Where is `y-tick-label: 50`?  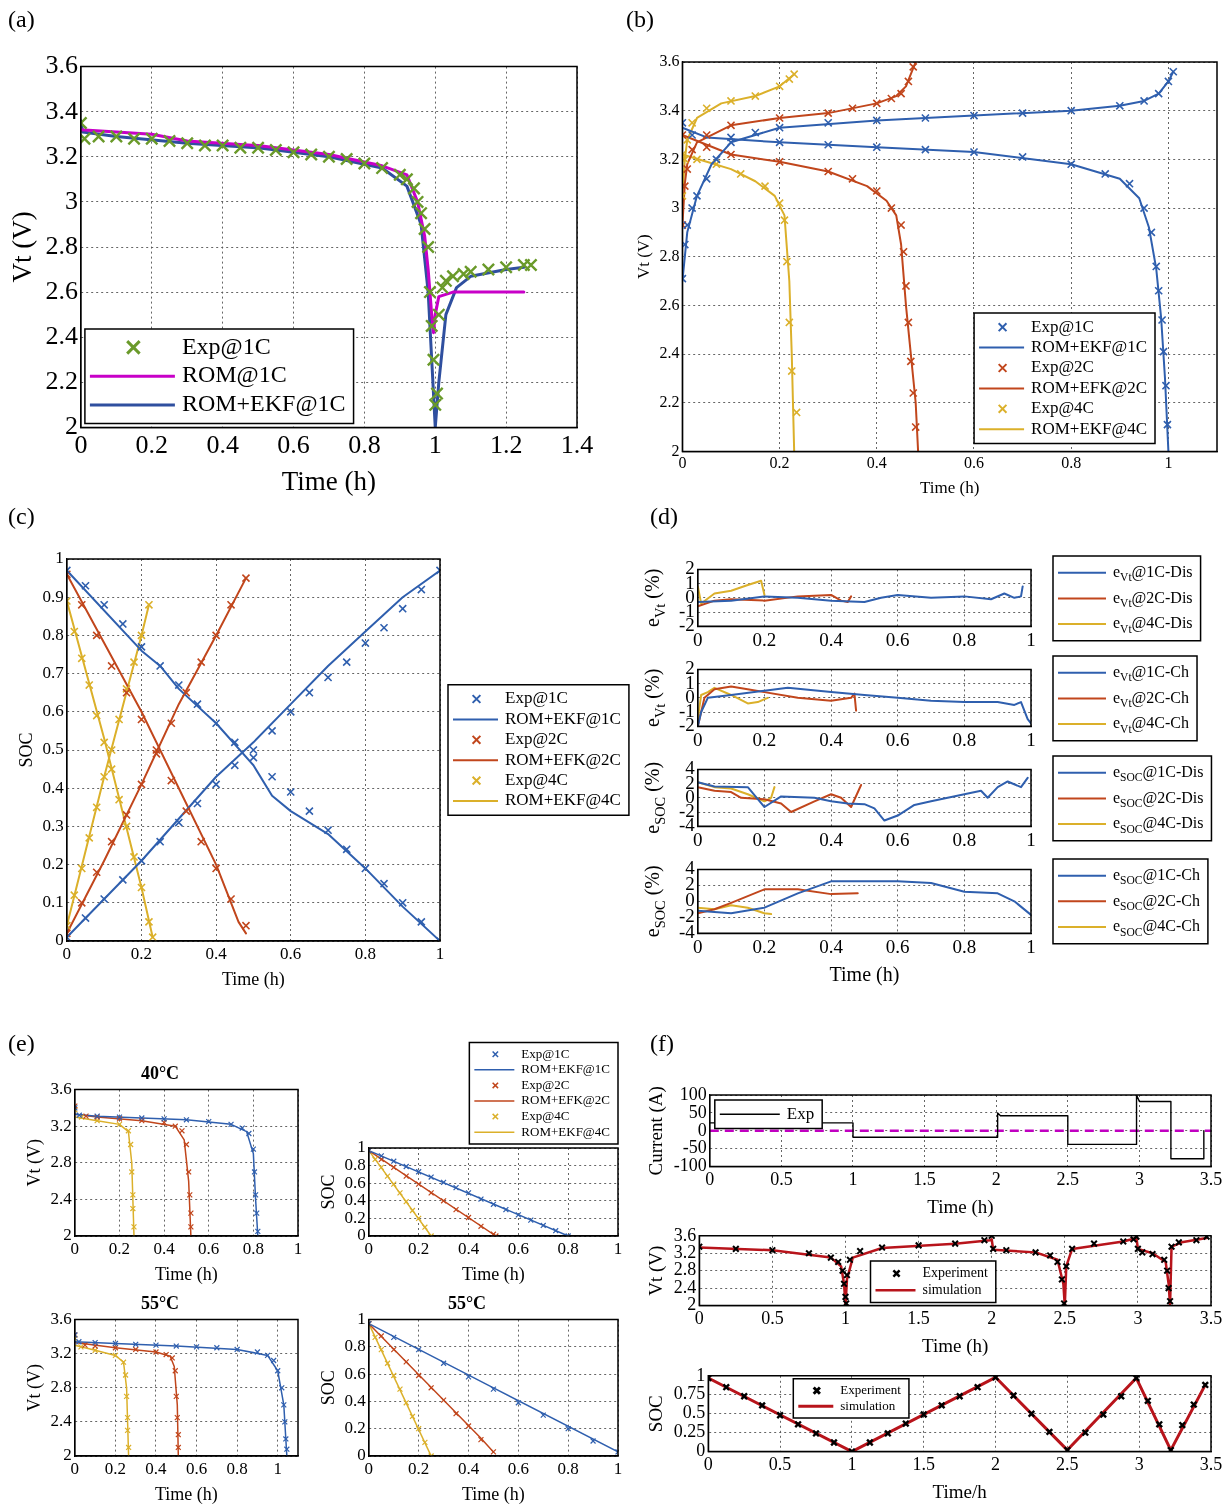
y-tick-label: 50 is located at coordinates (697, 1111).